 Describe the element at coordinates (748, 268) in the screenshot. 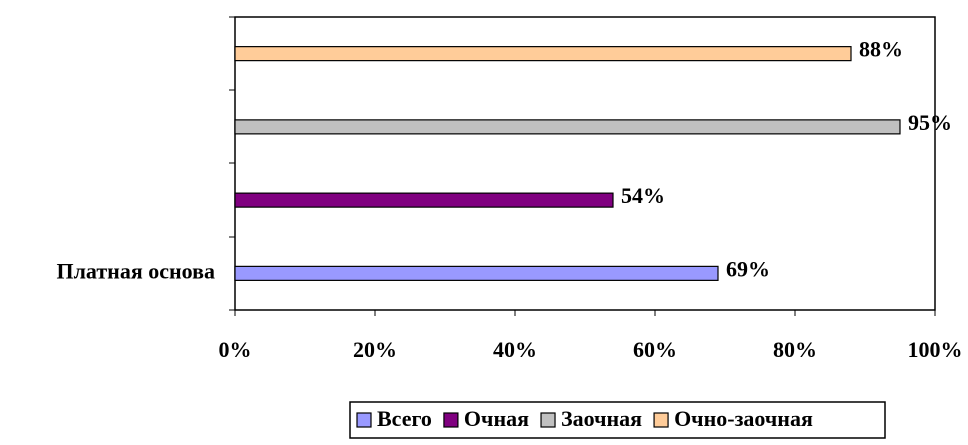

I see `value-label: 69%` at that location.